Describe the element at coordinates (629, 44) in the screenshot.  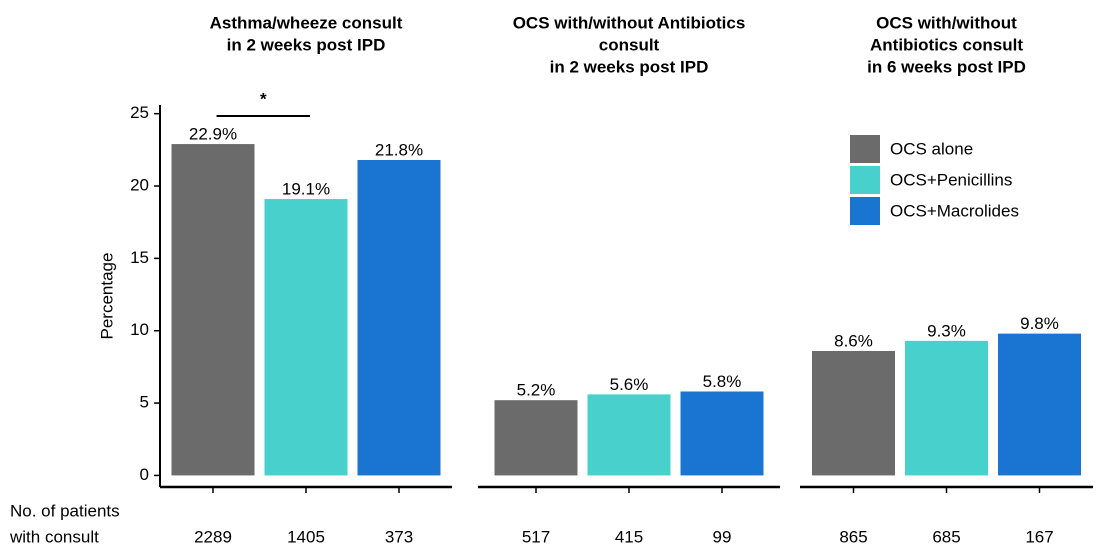
I see `chart-title: consult` at that location.